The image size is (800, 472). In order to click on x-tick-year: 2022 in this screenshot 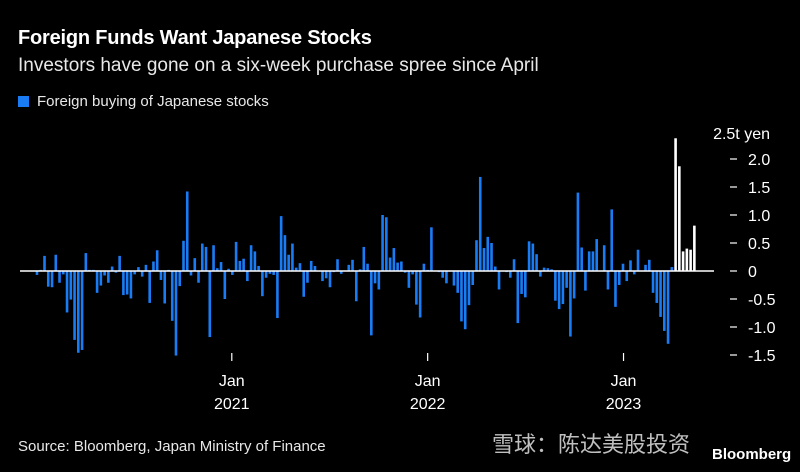, I will do `click(428, 404)`.